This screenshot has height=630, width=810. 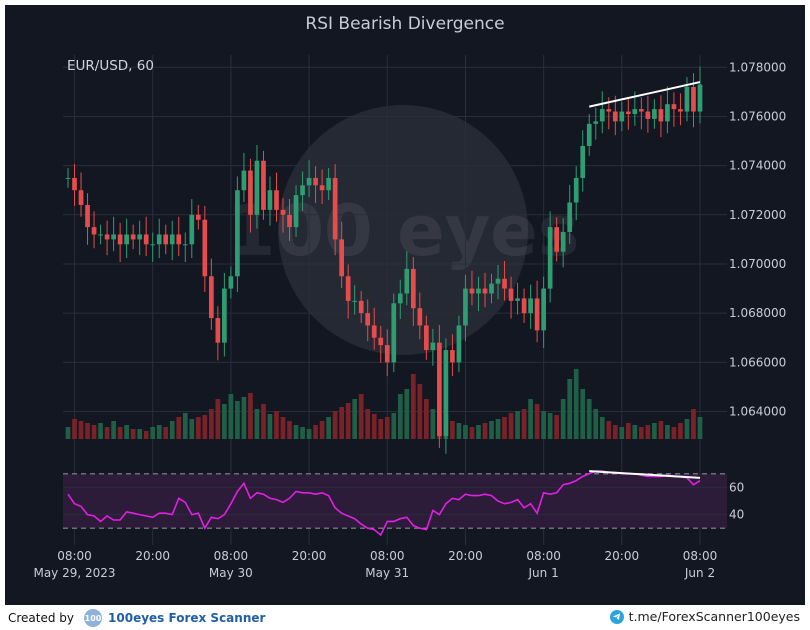 What do you see at coordinates (757, 116) in the screenshot?
I see `price-tick-label: 1.076000` at bounding box center [757, 116].